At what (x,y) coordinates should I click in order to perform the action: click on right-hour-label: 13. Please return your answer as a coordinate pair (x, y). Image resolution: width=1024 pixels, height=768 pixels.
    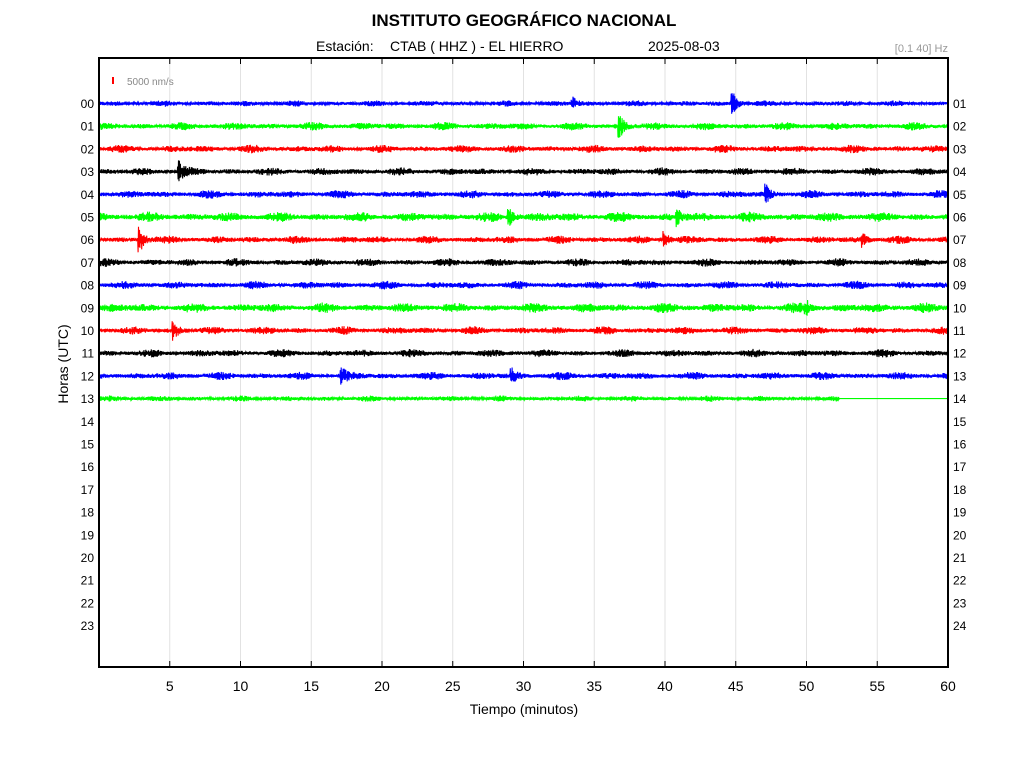
    Looking at the image, I should click on (960, 376).